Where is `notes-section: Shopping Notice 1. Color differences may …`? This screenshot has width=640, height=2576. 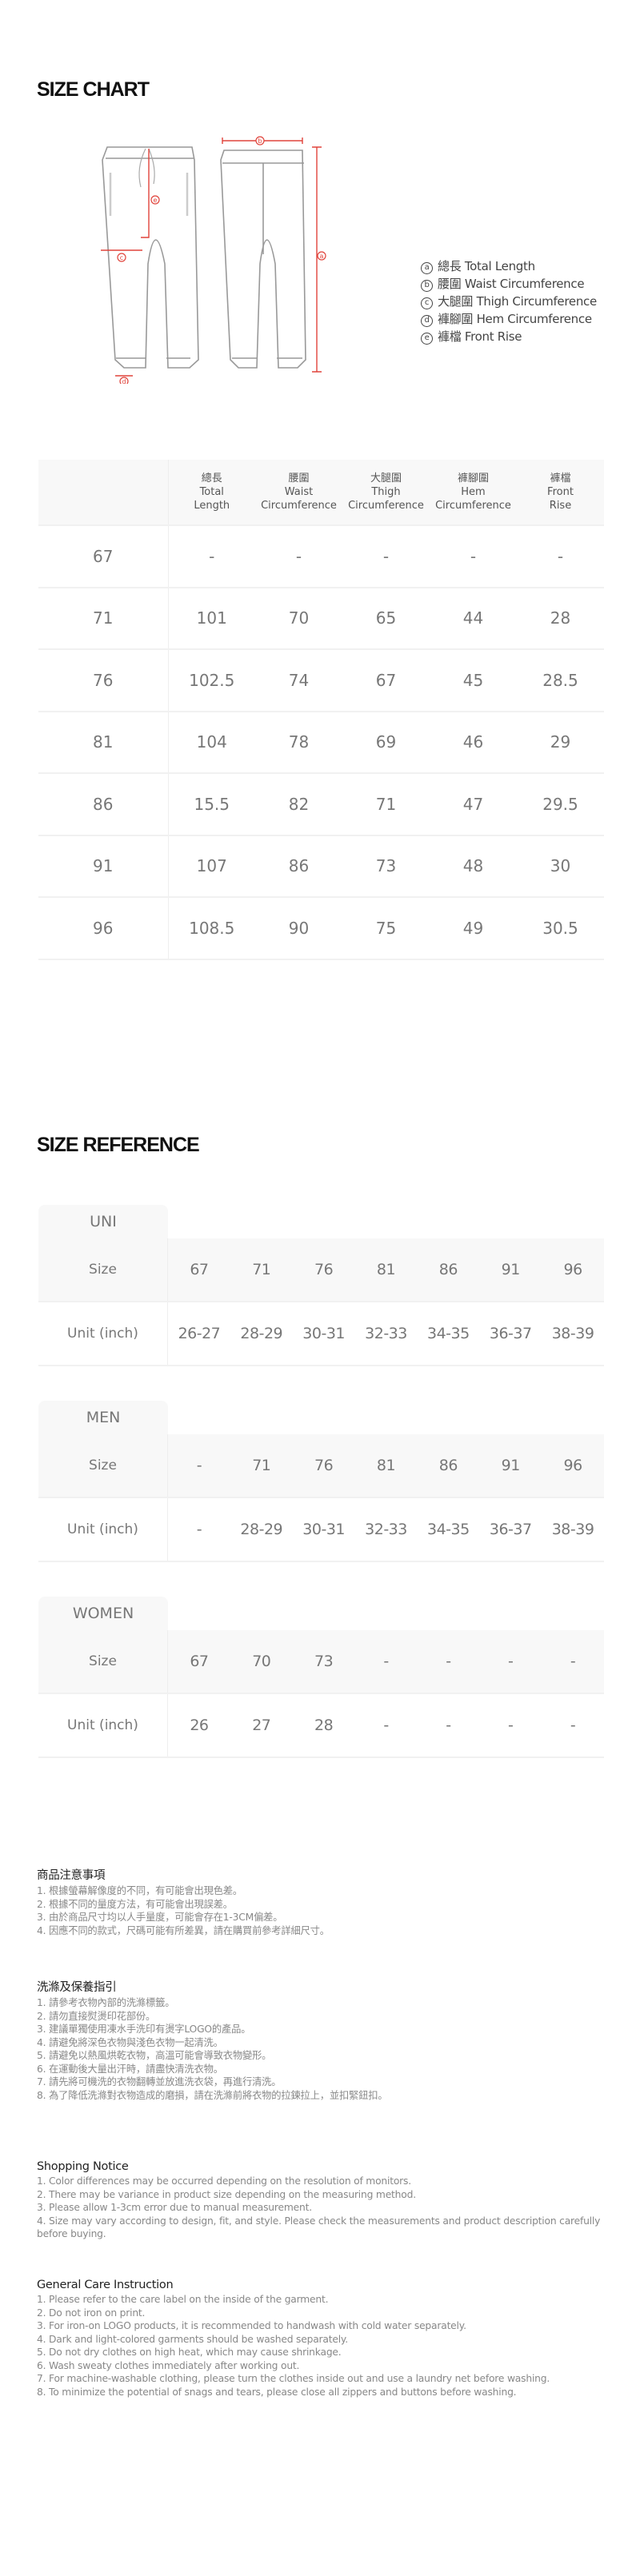 notes-section: Shopping Notice 1. Color differences may … is located at coordinates (325, 2200).